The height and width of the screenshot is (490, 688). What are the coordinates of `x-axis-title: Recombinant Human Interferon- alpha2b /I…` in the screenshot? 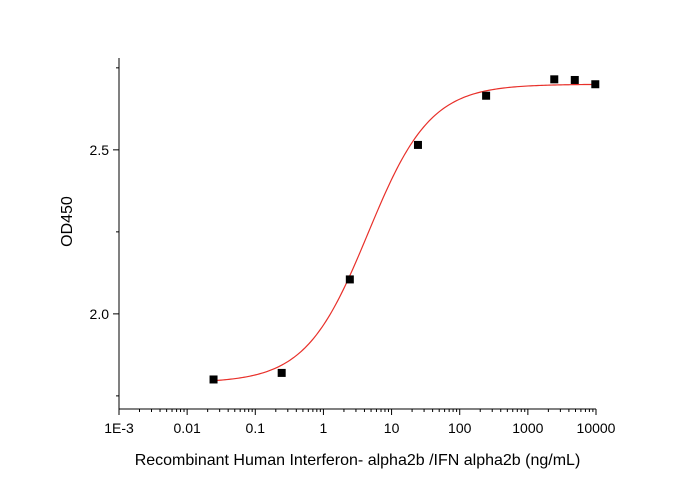 It's located at (358, 460).